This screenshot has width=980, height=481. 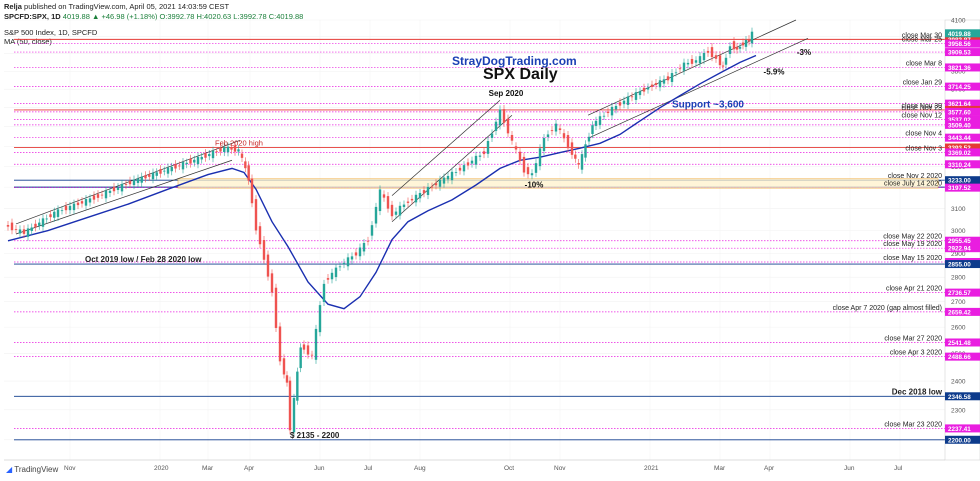 I want to click on indicator-legend: MA (50, close), so click(x=28, y=41).